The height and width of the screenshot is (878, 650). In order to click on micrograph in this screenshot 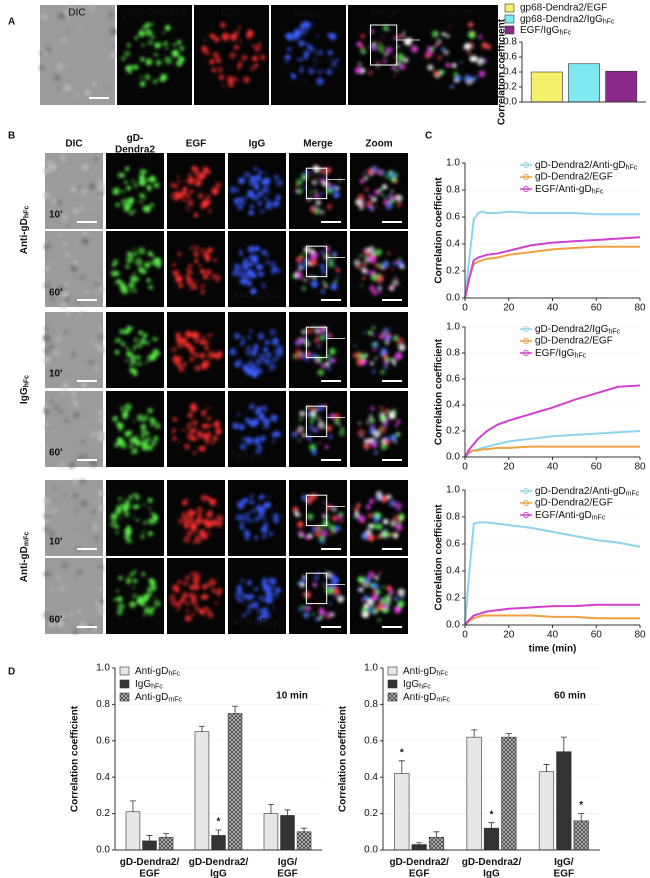, I will do `click(257, 518)`.